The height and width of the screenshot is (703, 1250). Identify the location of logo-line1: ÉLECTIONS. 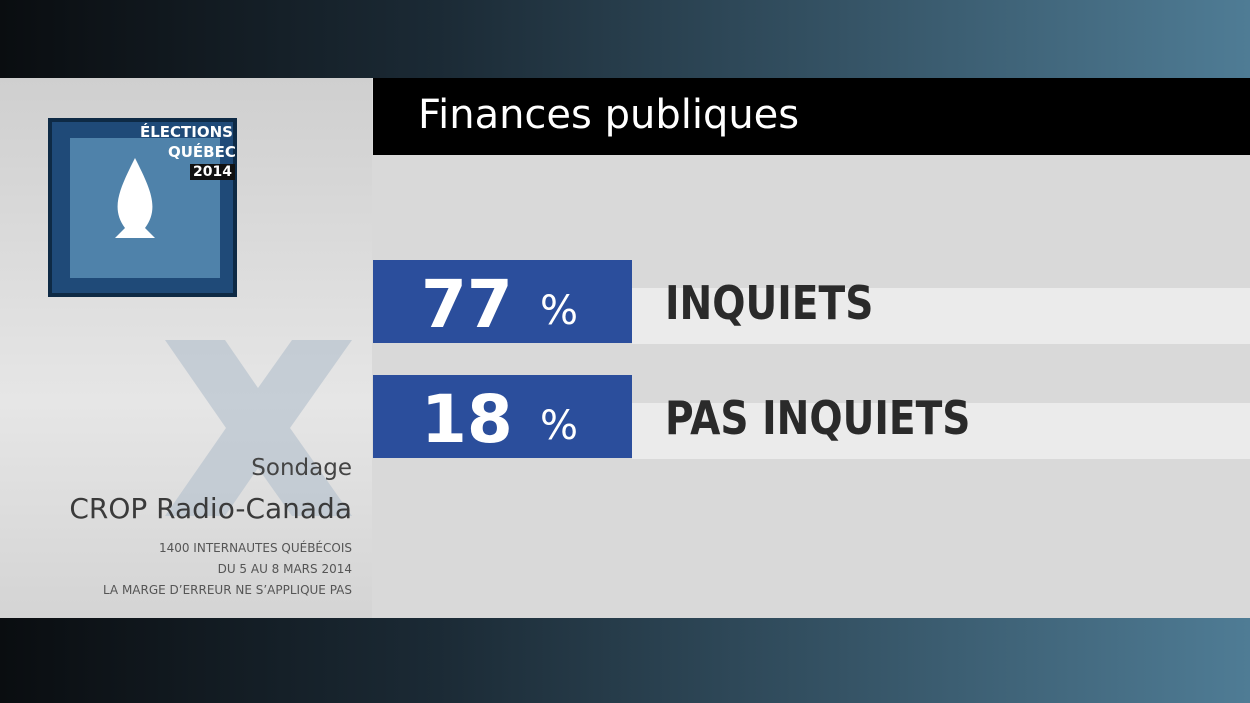
(186, 132).